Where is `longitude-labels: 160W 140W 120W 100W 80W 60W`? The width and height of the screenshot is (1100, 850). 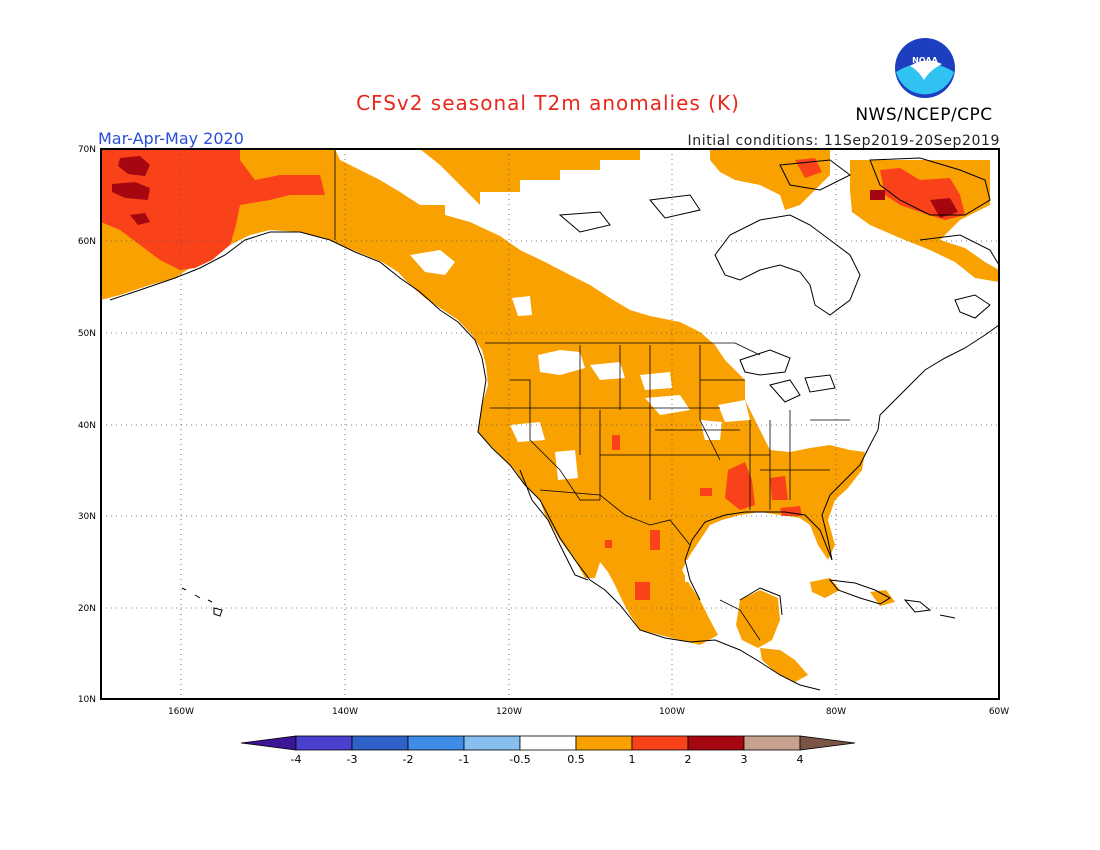 longitude-labels: 160W 140W 120W 100W 80W 60W is located at coordinates (588, 712).